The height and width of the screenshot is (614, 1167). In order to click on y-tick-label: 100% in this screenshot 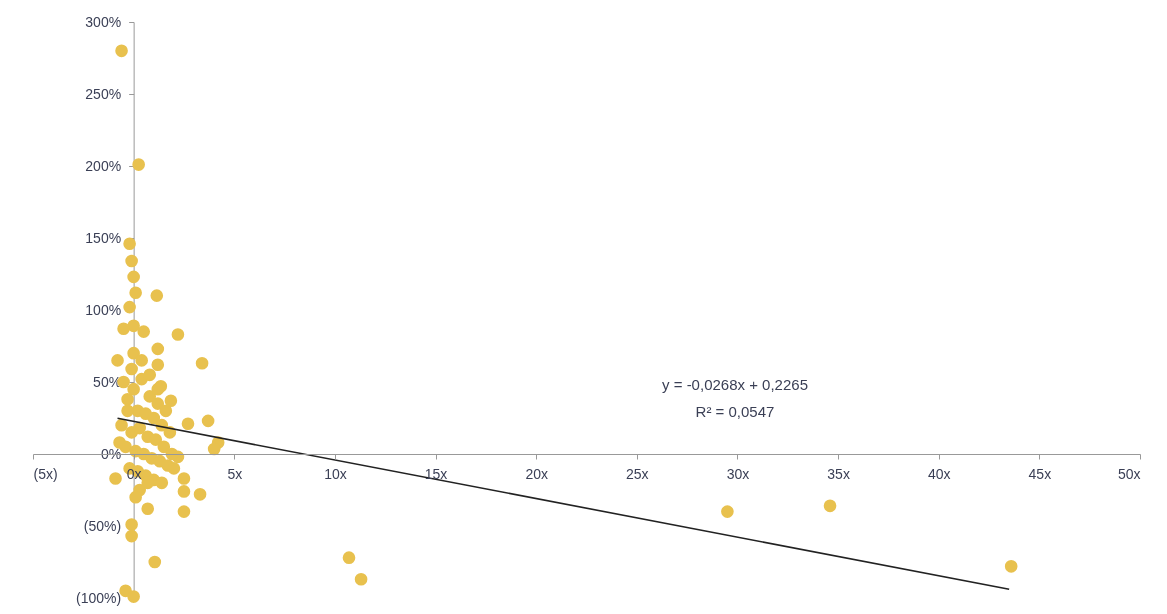, I will do `click(103, 309)`.